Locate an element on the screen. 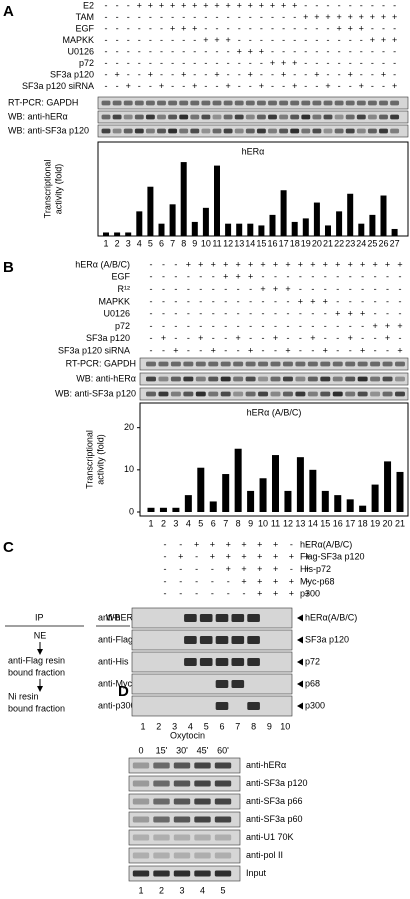 This screenshot has height=899, width=410. blot-label: anti-Myc is located at coordinates (115, 683).